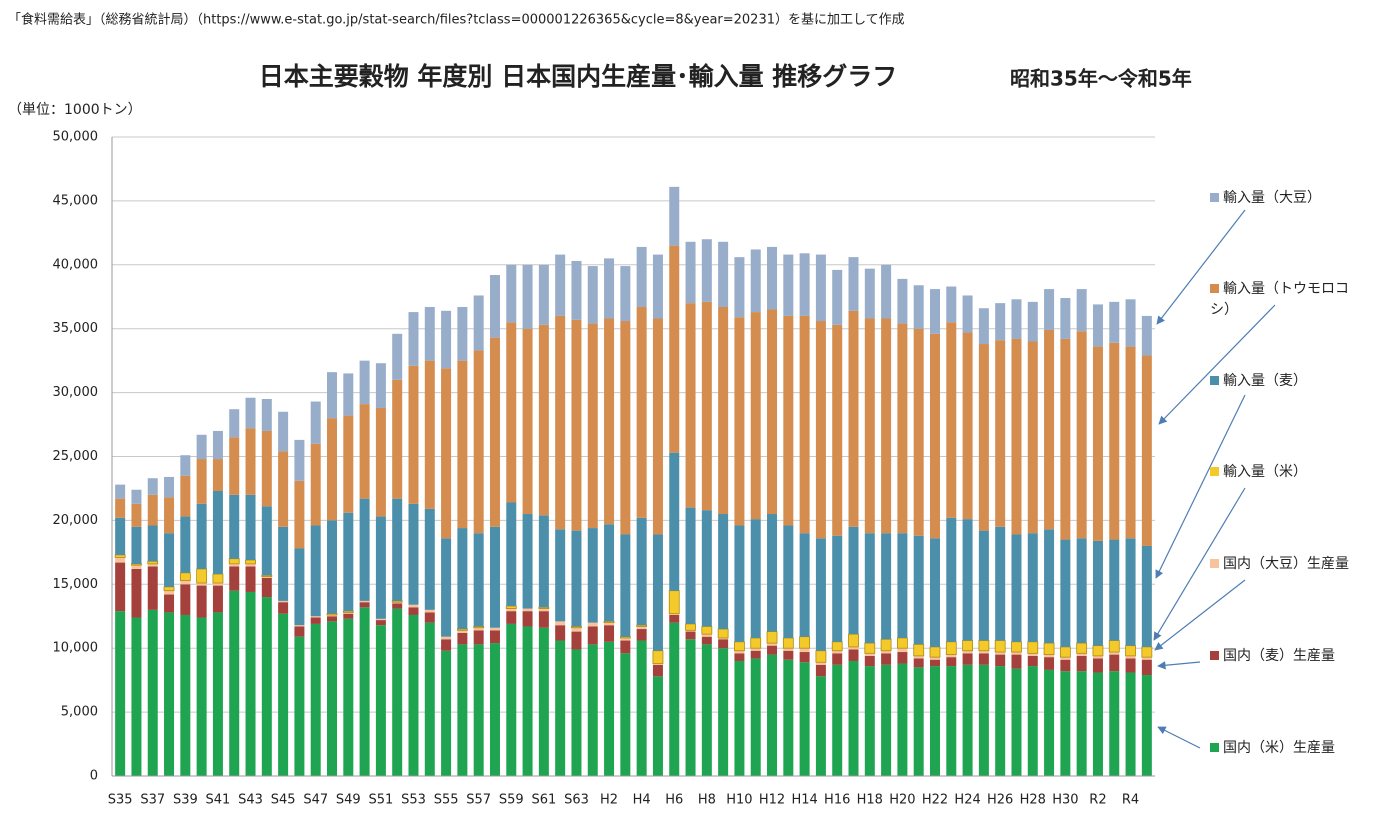 The height and width of the screenshot is (816, 1381). I want to click on x-tick-label: H12, so click(772, 800).